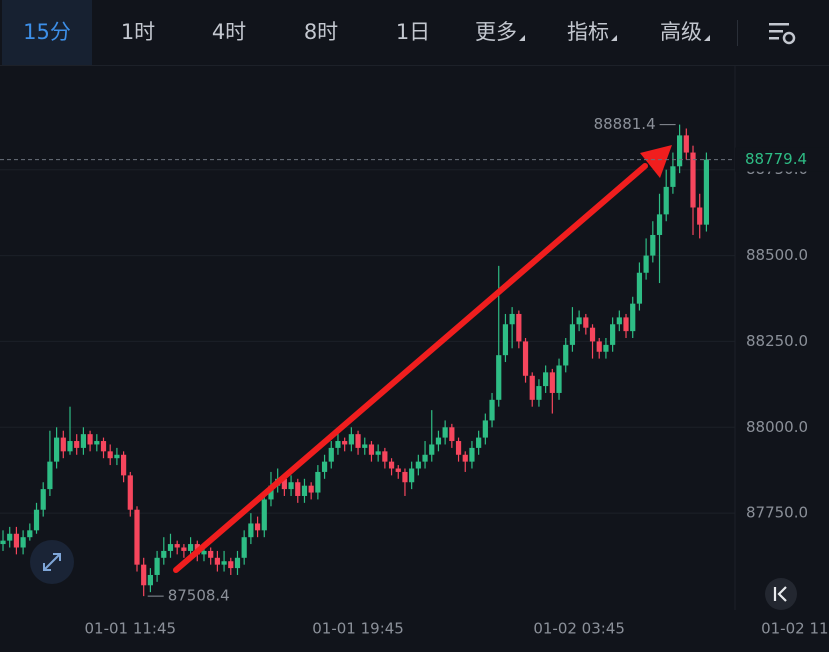 This screenshot has height=652, width=829. I want to click on divider, so click(737, 33).